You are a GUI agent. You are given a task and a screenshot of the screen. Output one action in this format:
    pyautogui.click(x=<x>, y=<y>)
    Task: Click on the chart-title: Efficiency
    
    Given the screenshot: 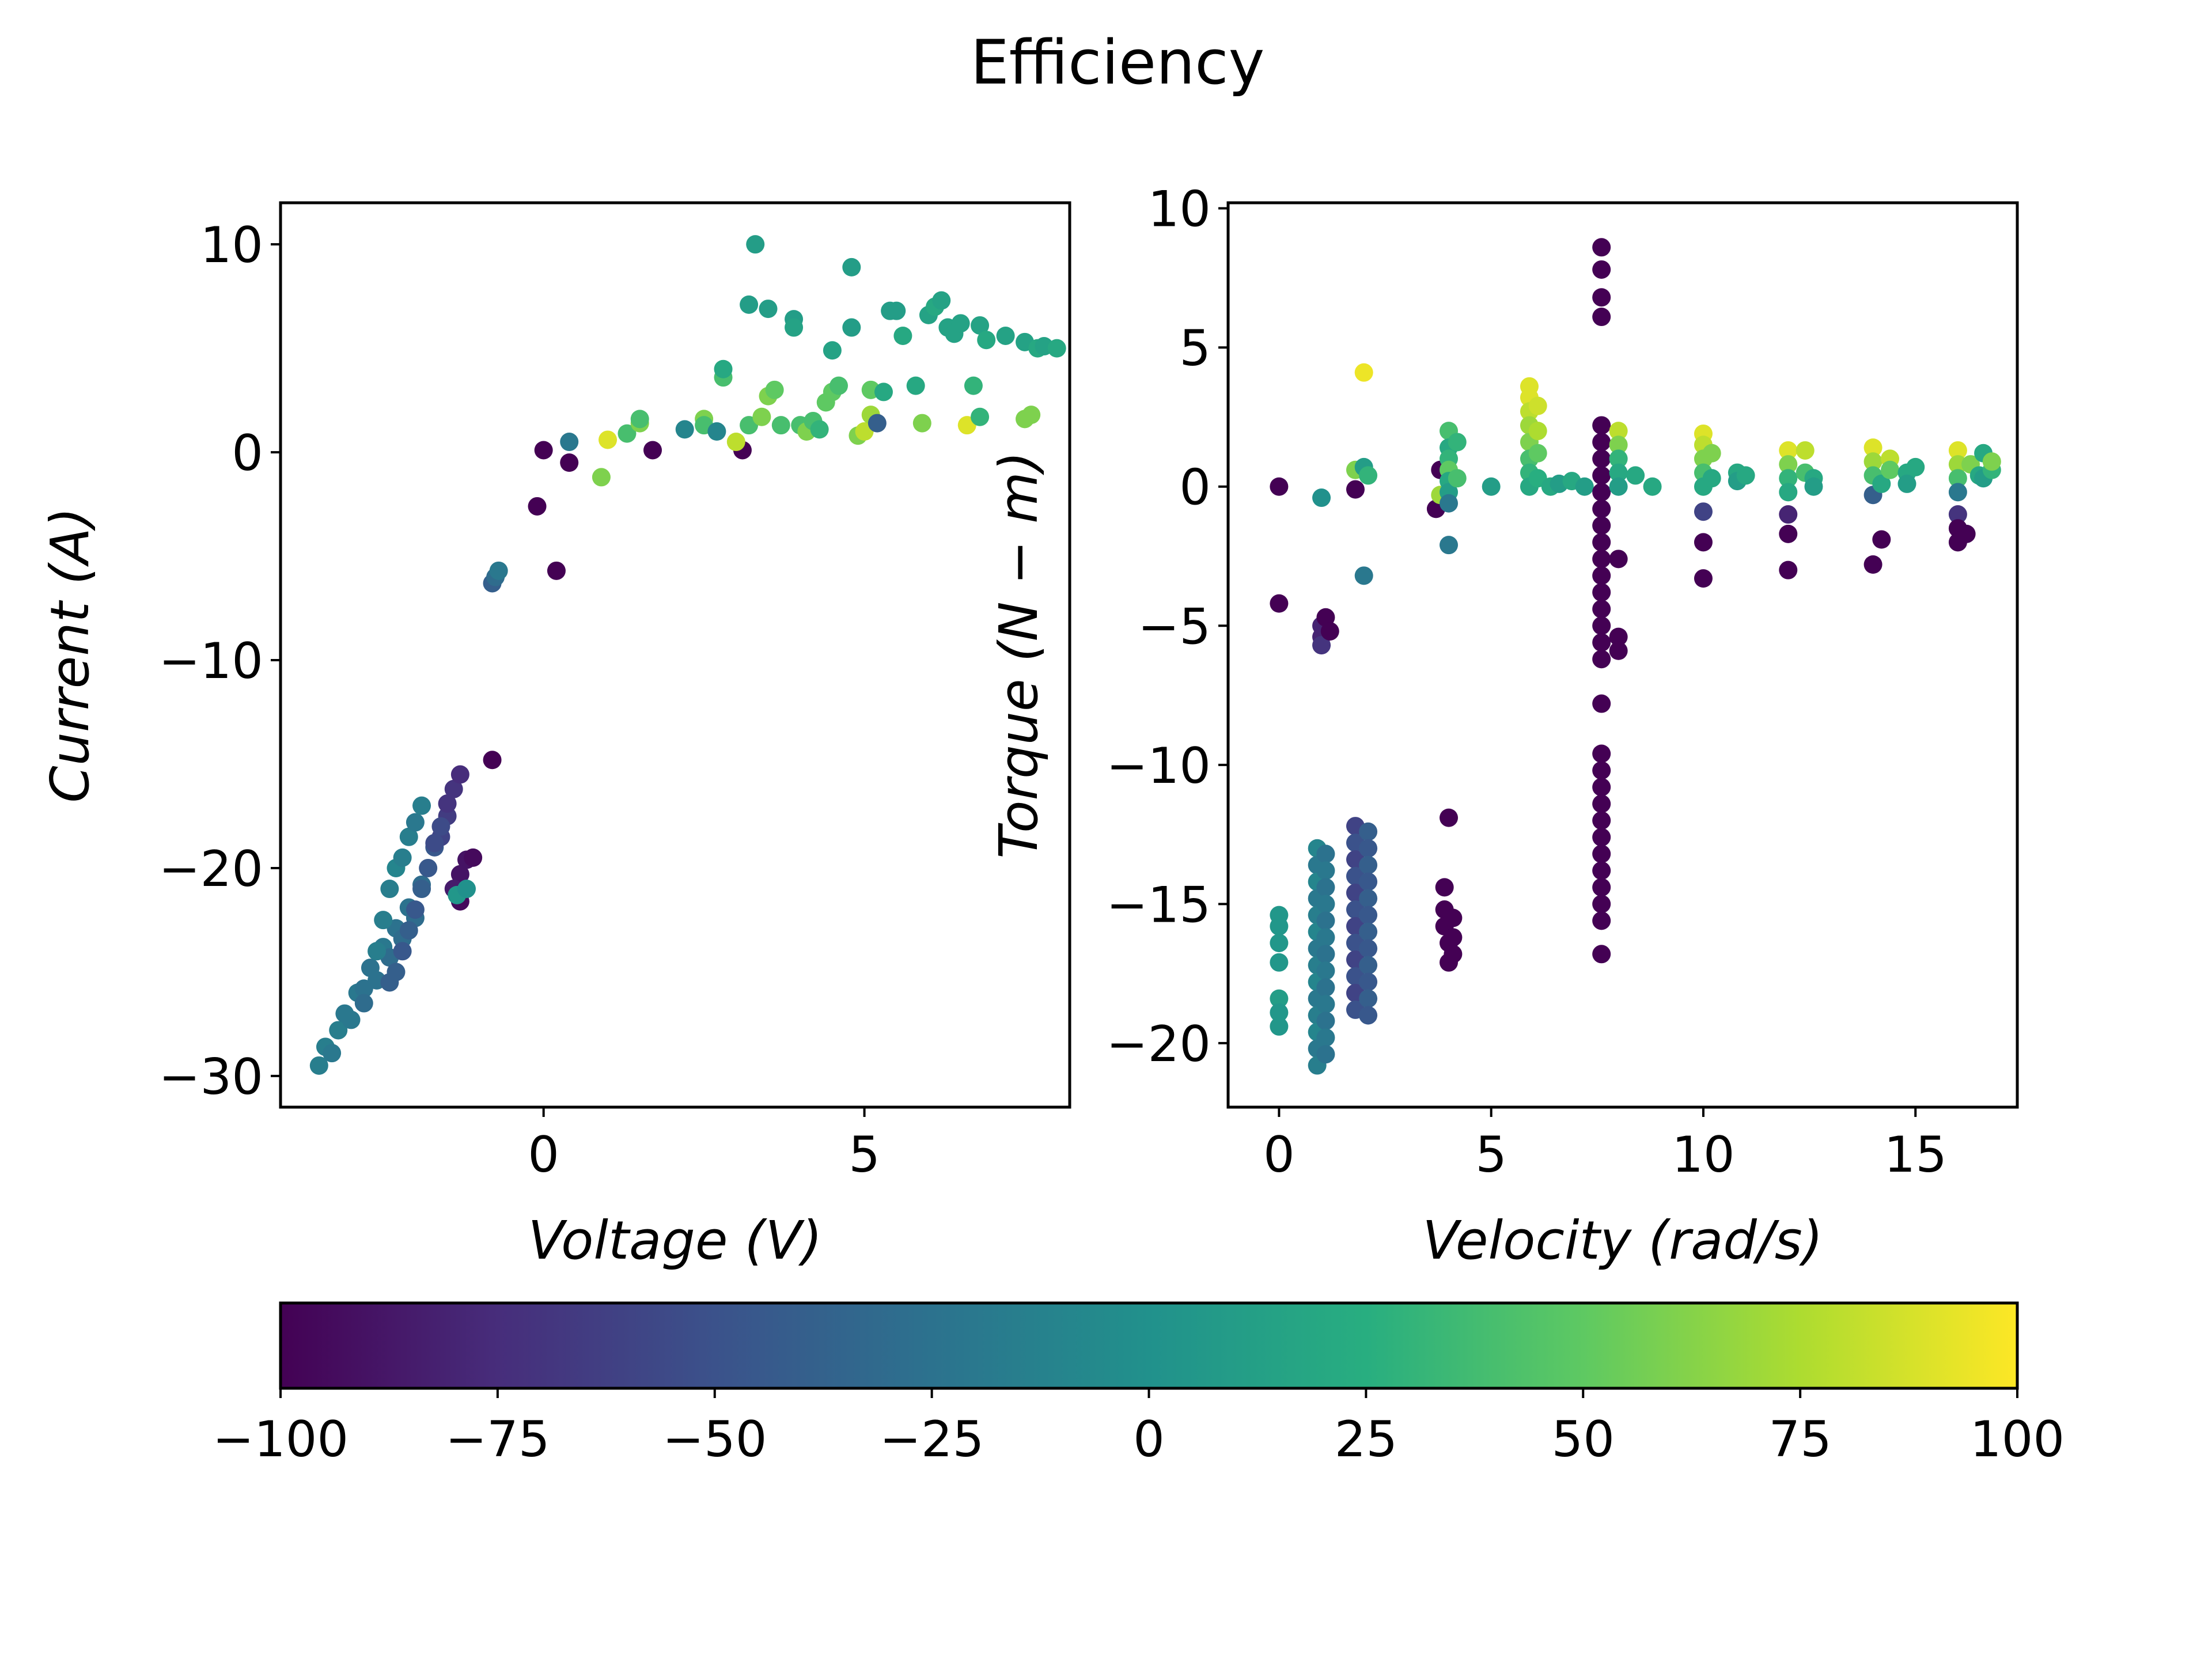 What is the action you would take?
    pyautogui.click(x=1118, y=62)
    